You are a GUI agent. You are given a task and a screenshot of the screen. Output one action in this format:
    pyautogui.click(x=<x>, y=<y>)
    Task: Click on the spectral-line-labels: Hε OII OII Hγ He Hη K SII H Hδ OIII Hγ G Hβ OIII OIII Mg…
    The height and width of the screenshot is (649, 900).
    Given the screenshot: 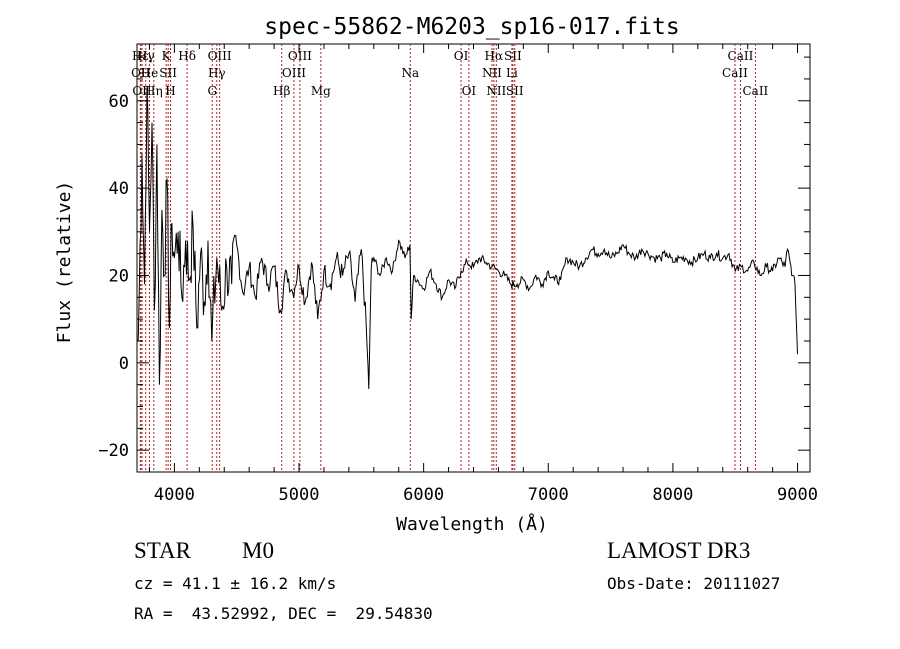 What is the action you would take?
    pyautogui.click(x=449, y=73)
    